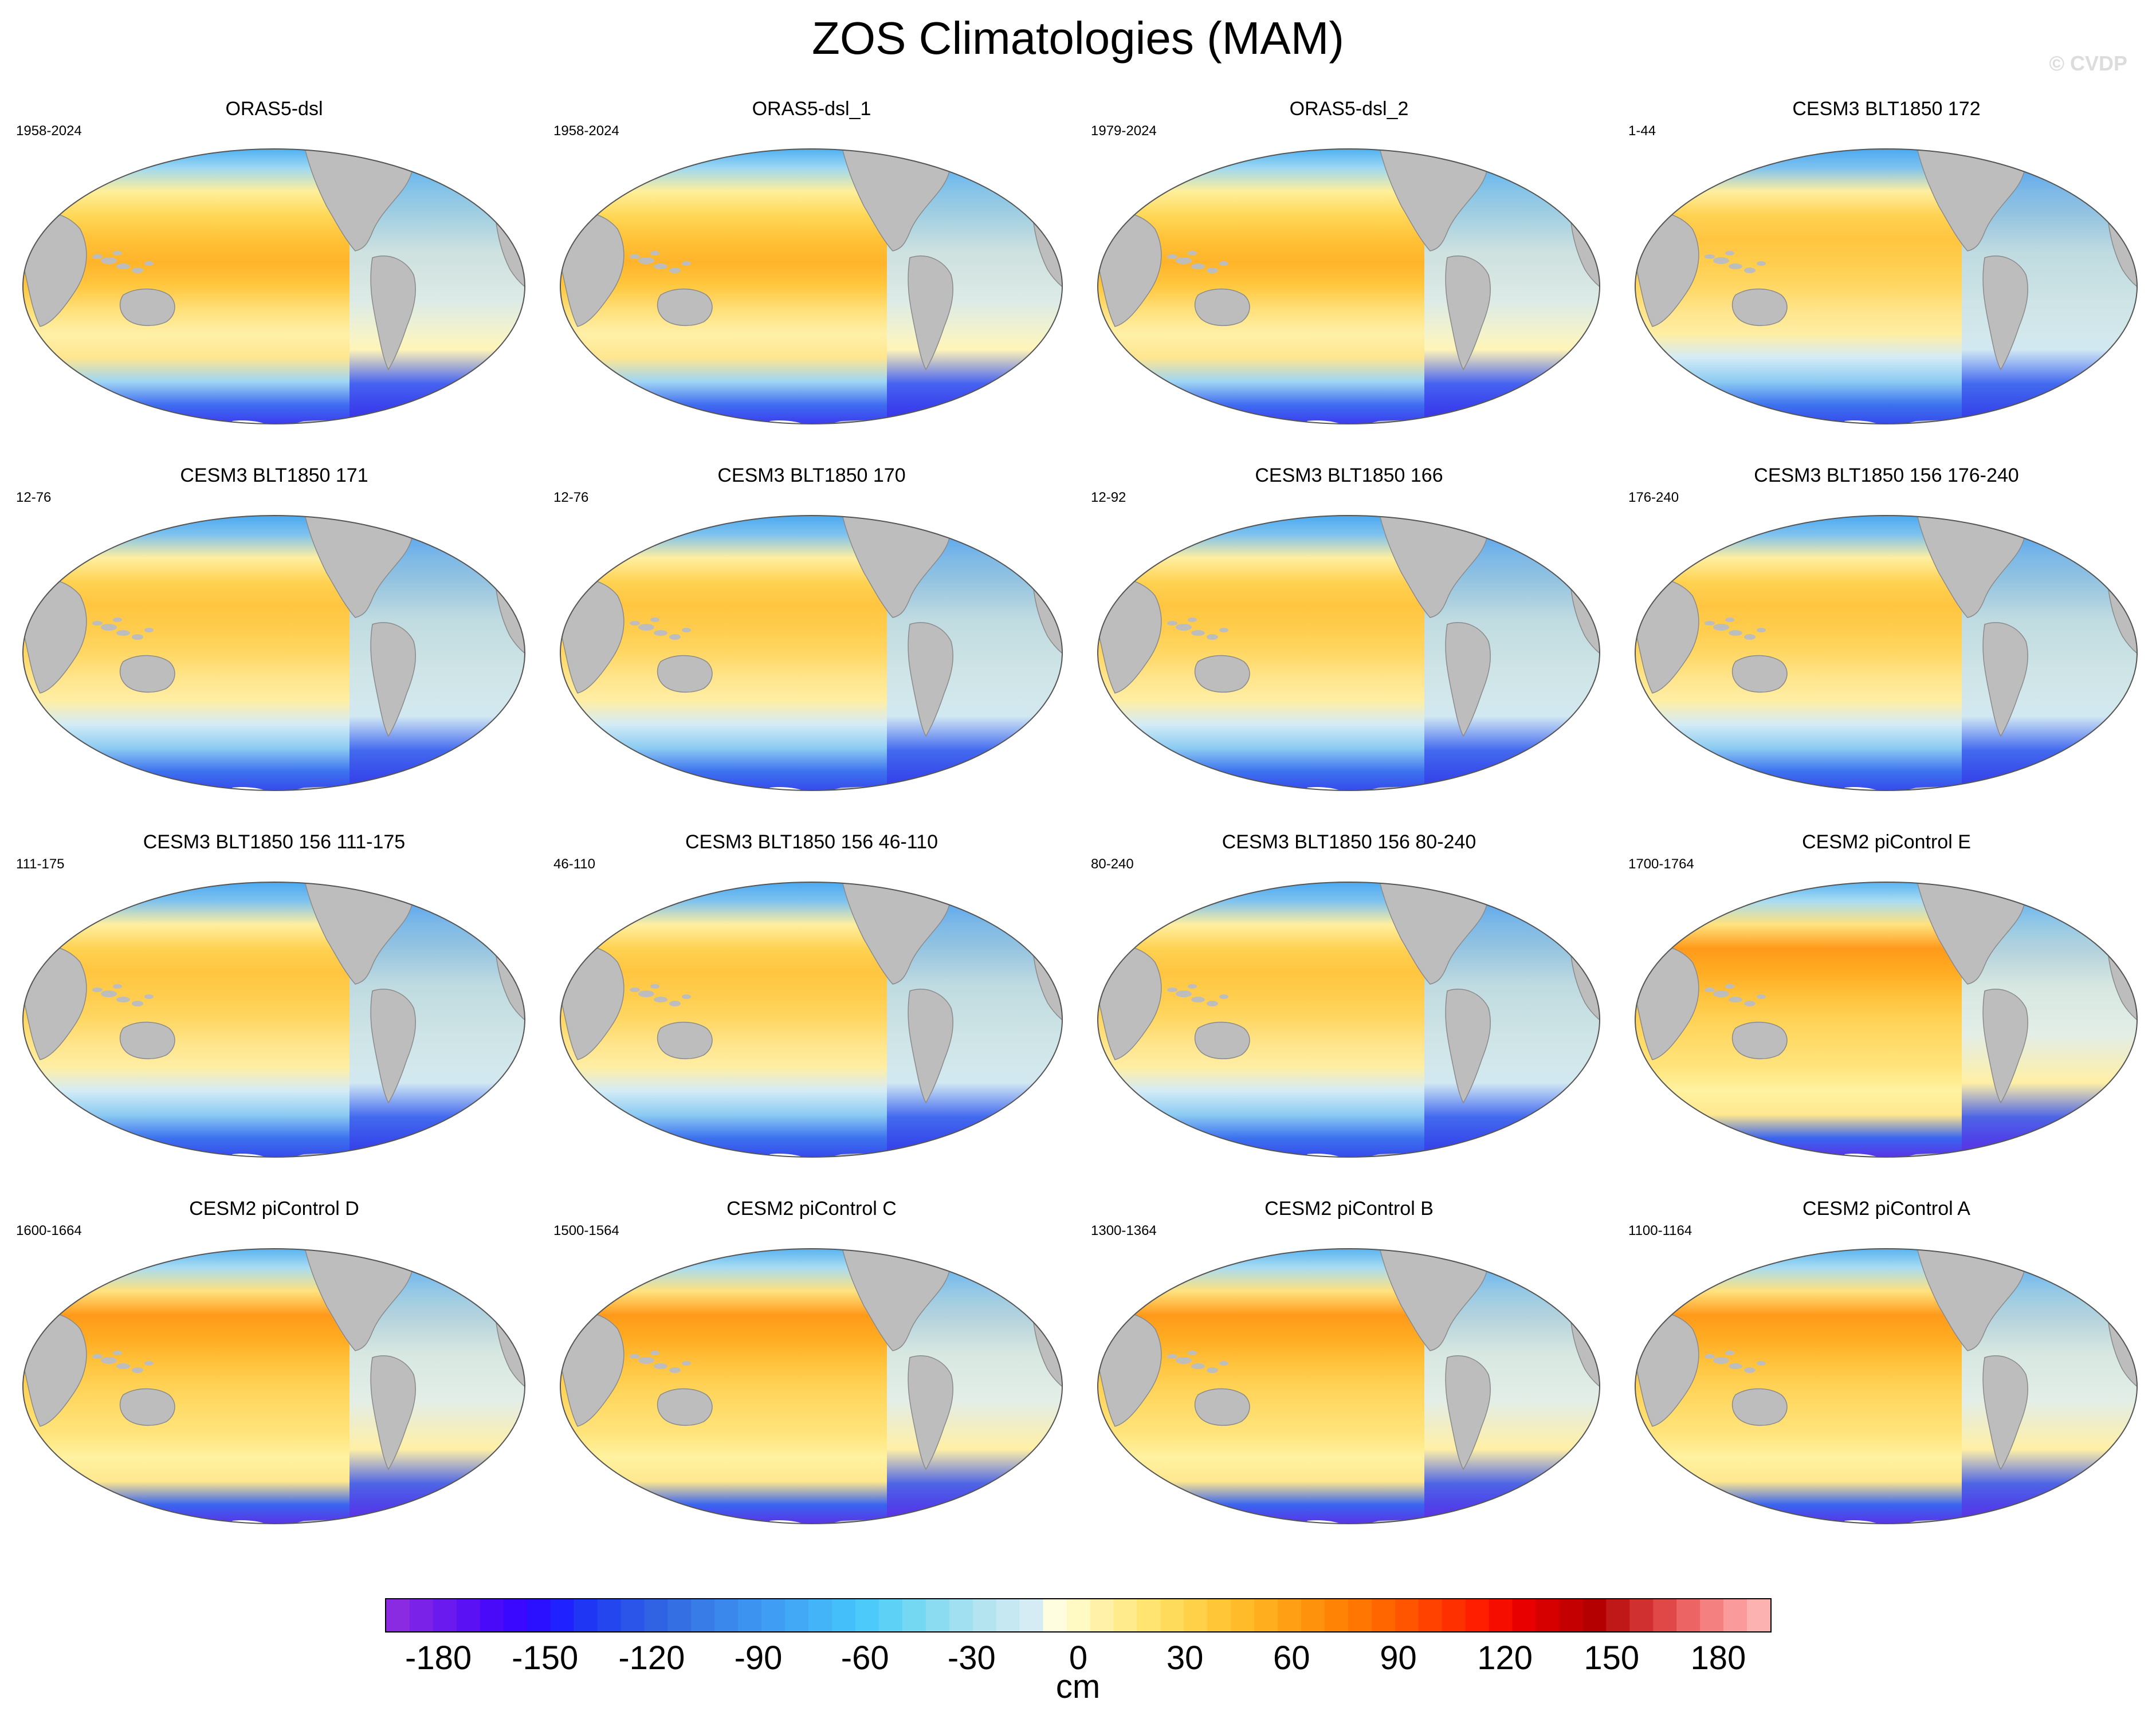 The height and width of the screenshot is (1715, 2156). I want to click on map-panel: CESM3 BLT1850 156 111-175 111-175, so click(274, 1008).